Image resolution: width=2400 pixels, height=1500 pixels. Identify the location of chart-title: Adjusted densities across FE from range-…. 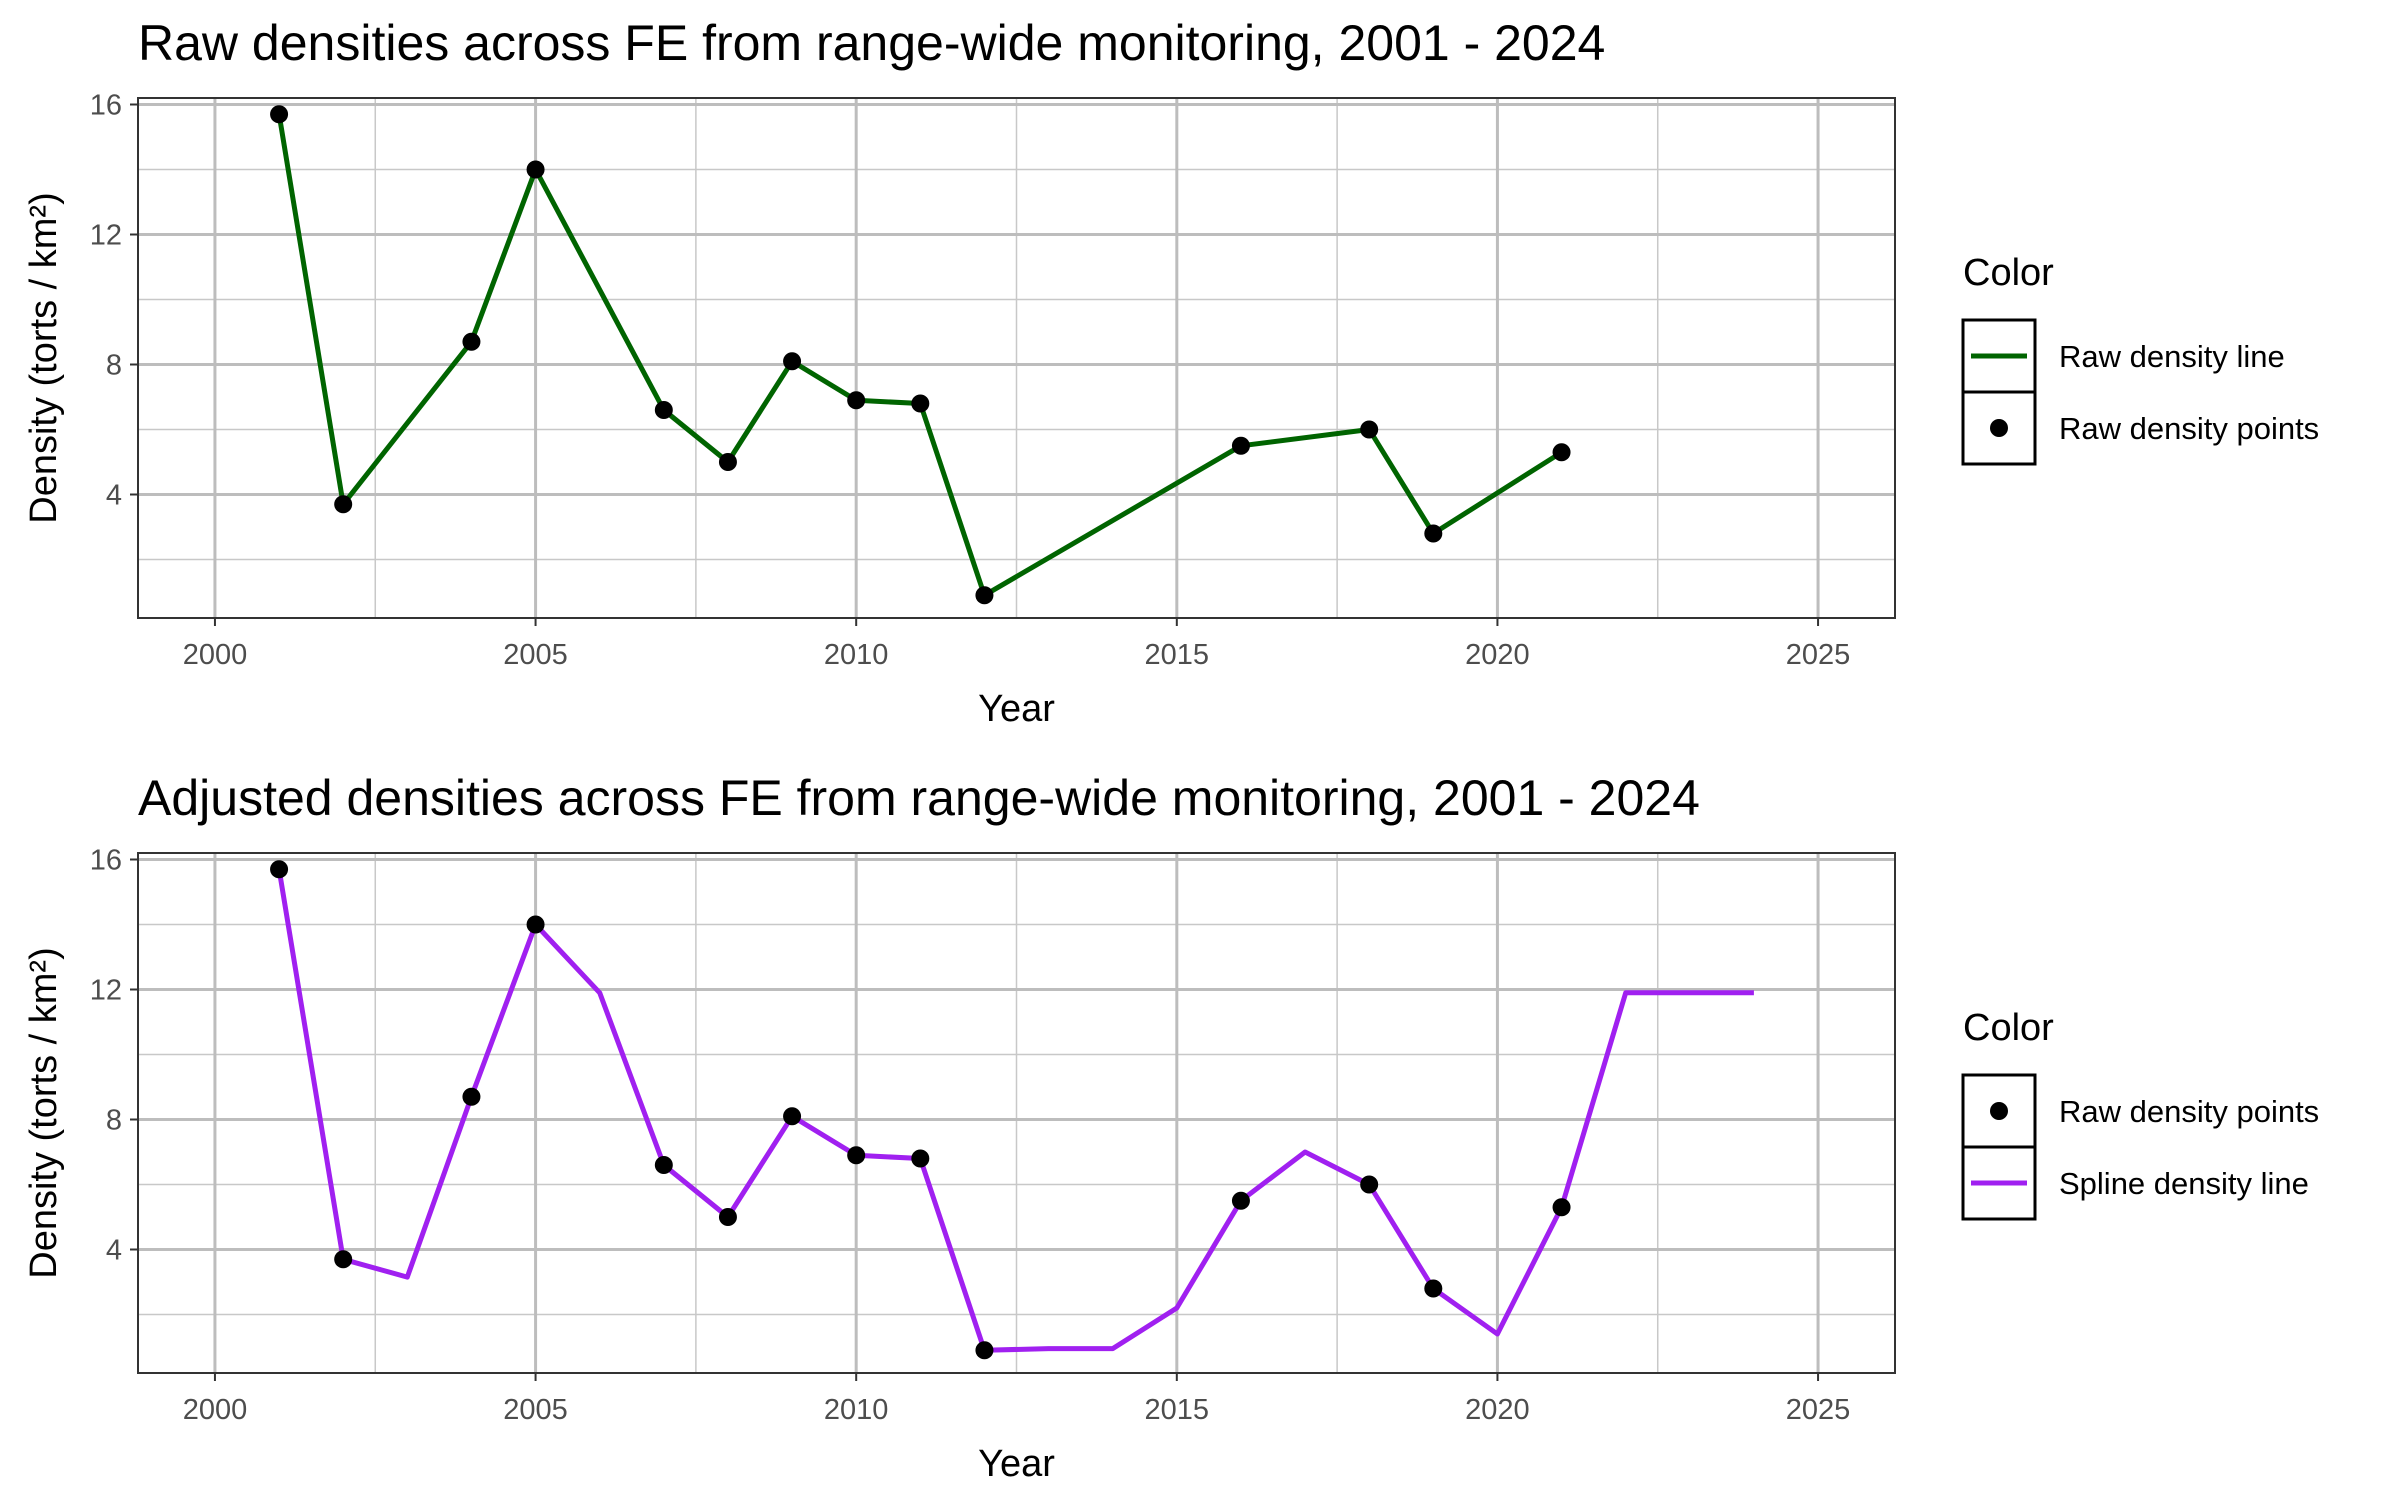
(919, 798).